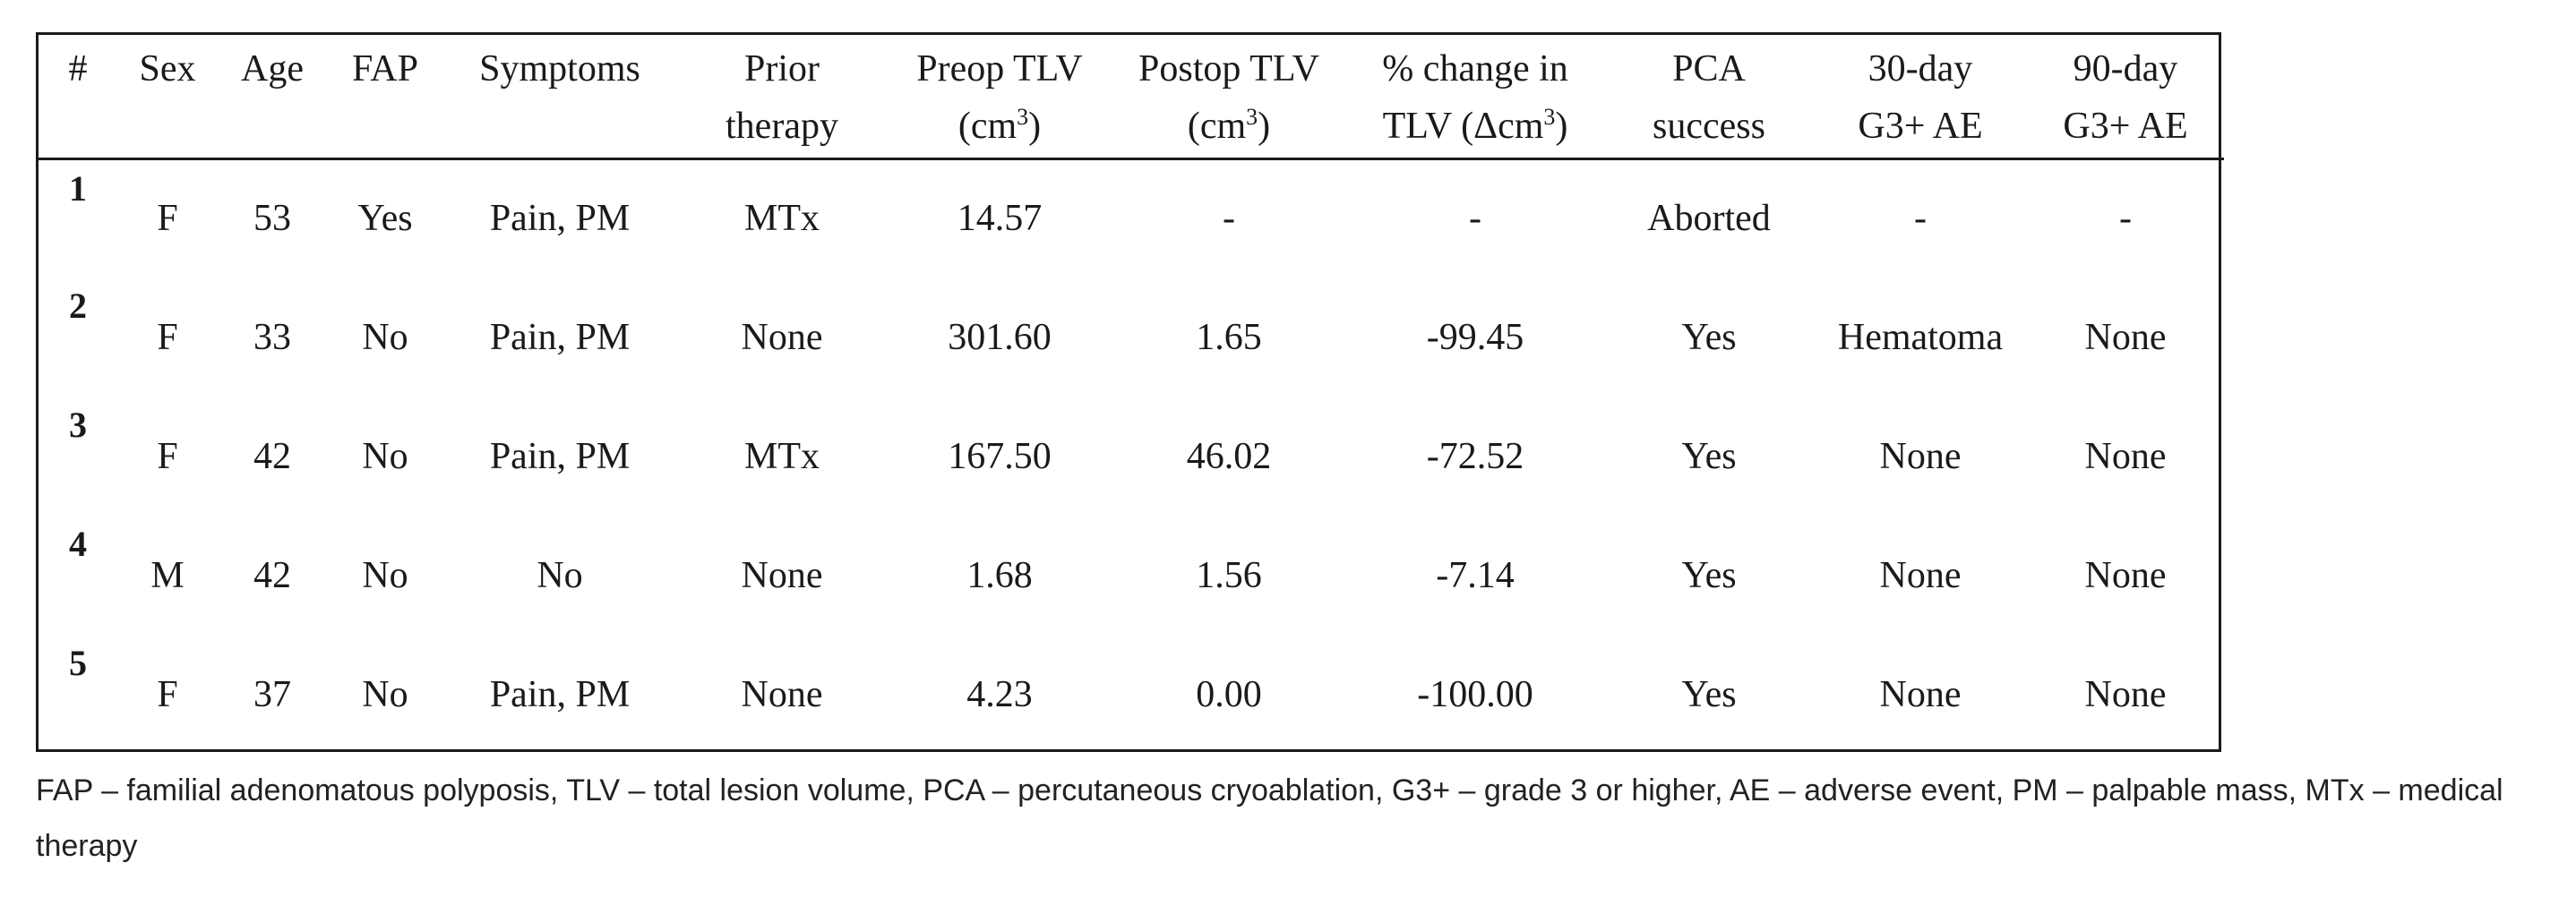 Image resolution: width=2576 pixels, height=897 pixels. What do you see at coordinates (1229, 456) in the screenshot?
I see `table-cell: 46.02` at bounding box center [1229, 456].